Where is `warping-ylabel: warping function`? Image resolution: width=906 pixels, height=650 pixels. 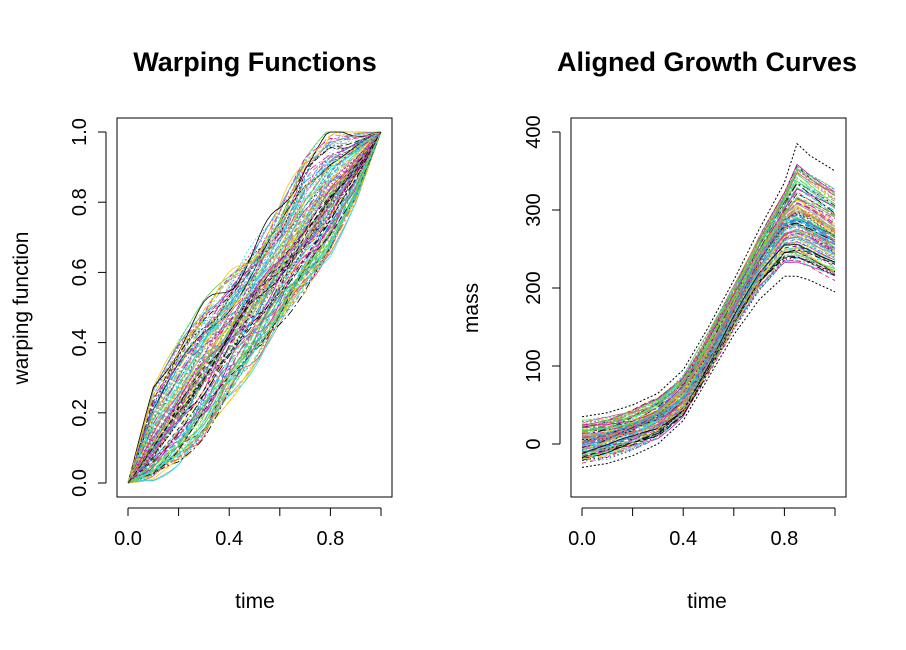 warping-ylabel: warping function is located at coordinates (21, 309).